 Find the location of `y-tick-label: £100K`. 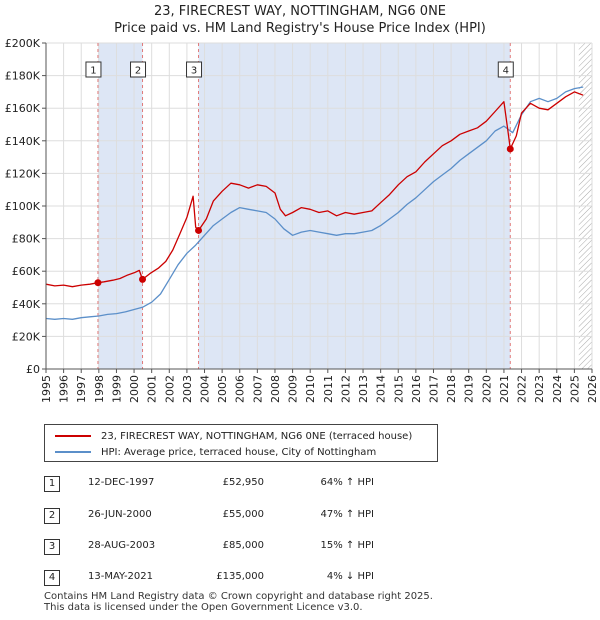

y-tick-label: £100K is located at coordinates (23, 206).